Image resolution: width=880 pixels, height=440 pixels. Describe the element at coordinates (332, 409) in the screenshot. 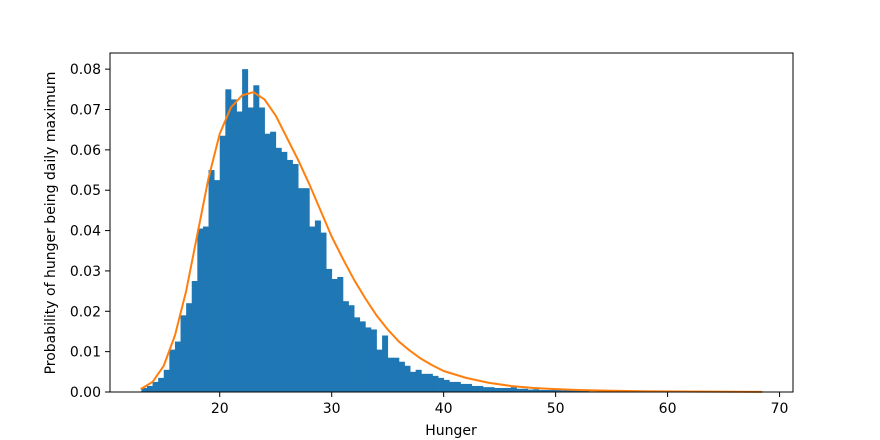

I see `x-tick-label: 30` at that location.